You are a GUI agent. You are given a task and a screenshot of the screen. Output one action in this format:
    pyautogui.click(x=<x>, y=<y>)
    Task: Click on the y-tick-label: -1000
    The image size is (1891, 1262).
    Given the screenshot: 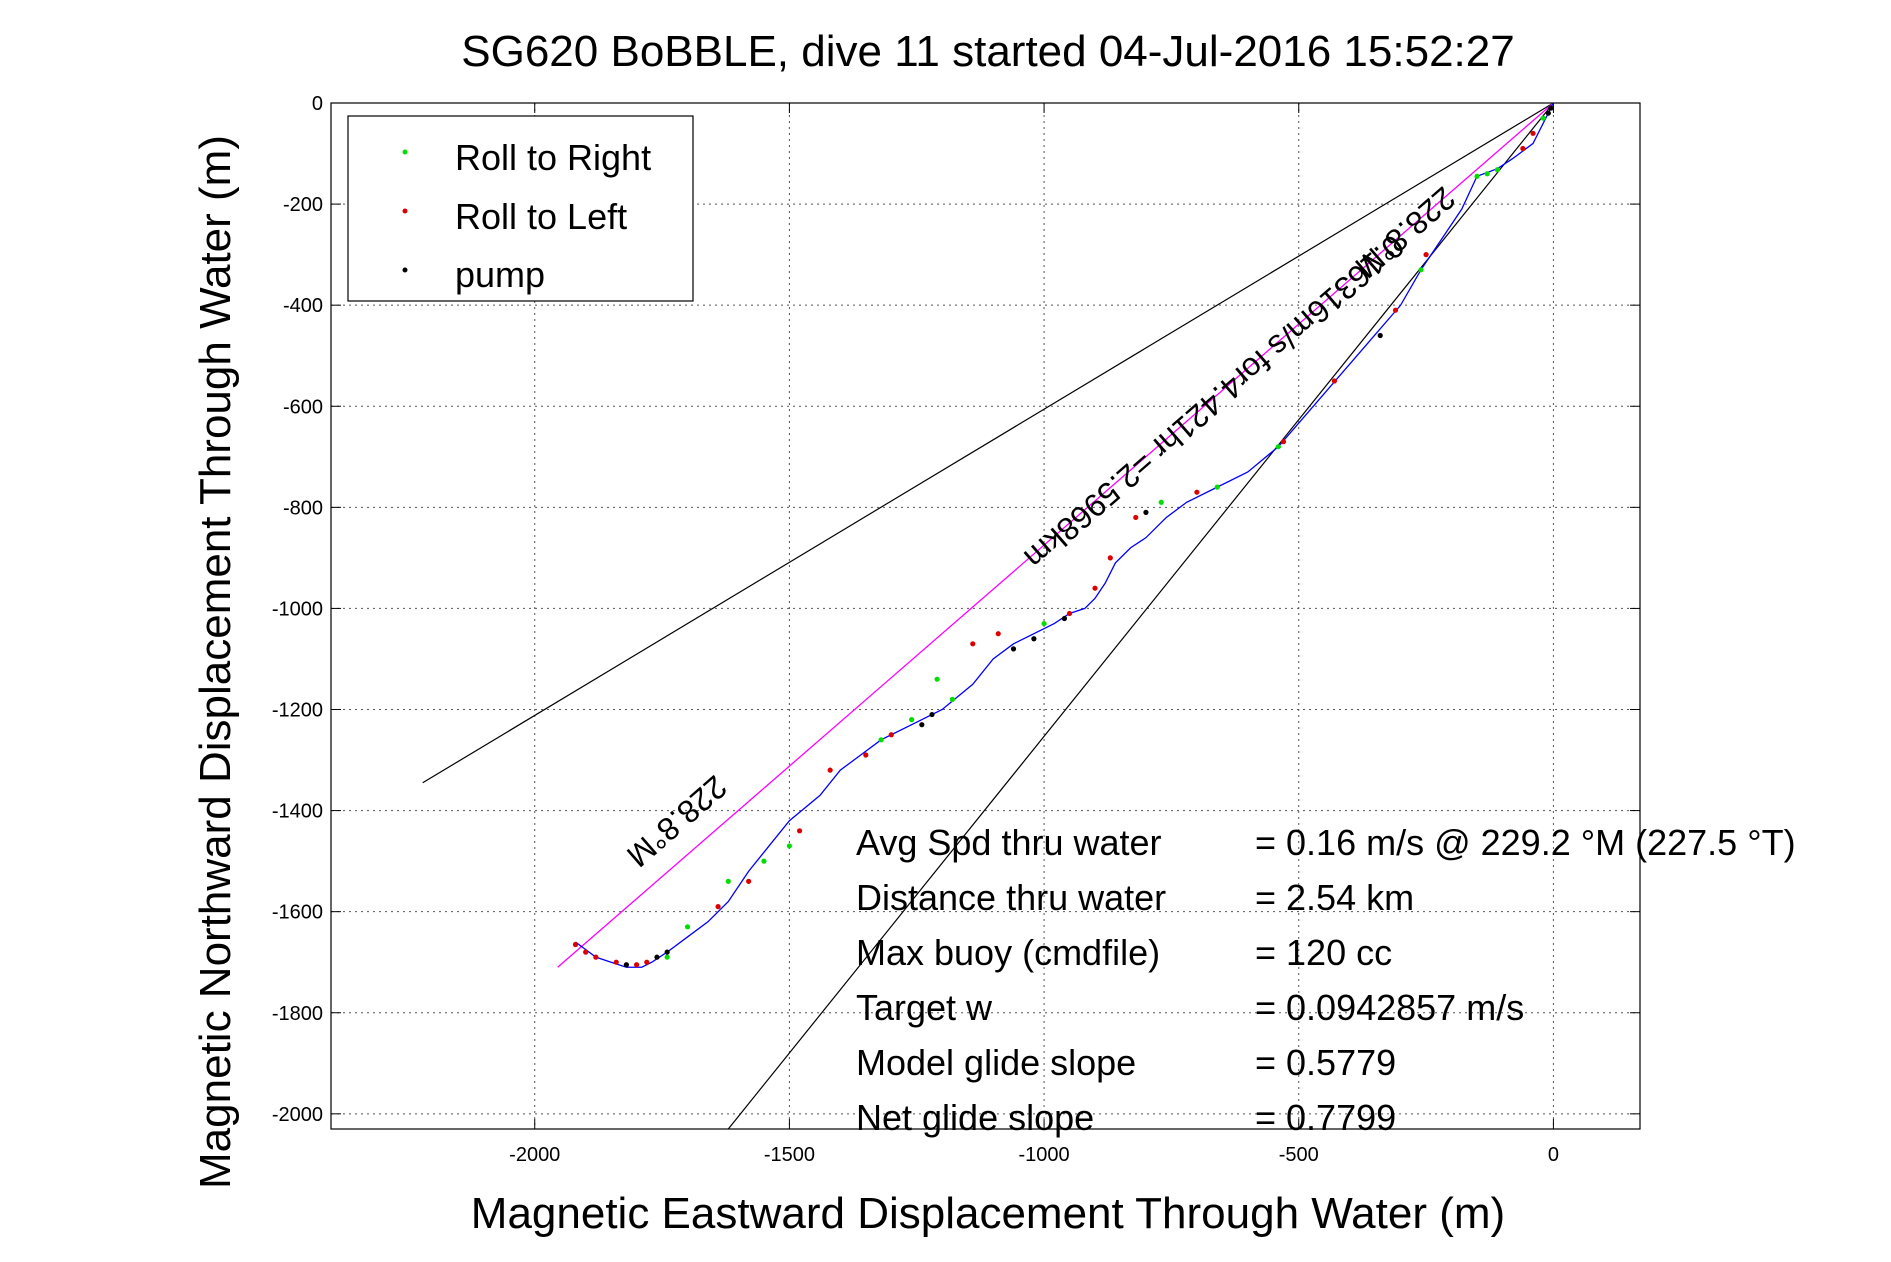 What is the action you would take?
    pyautogui.click(x=297, y=609)
    